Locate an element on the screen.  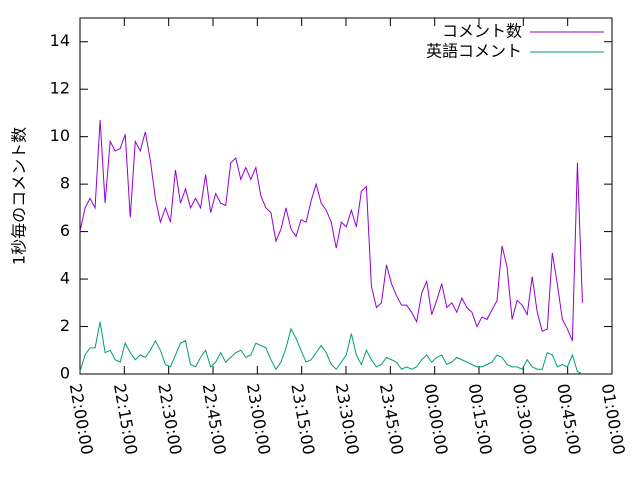
legend-label: 英語コメント is located at coordinates (474, 51).